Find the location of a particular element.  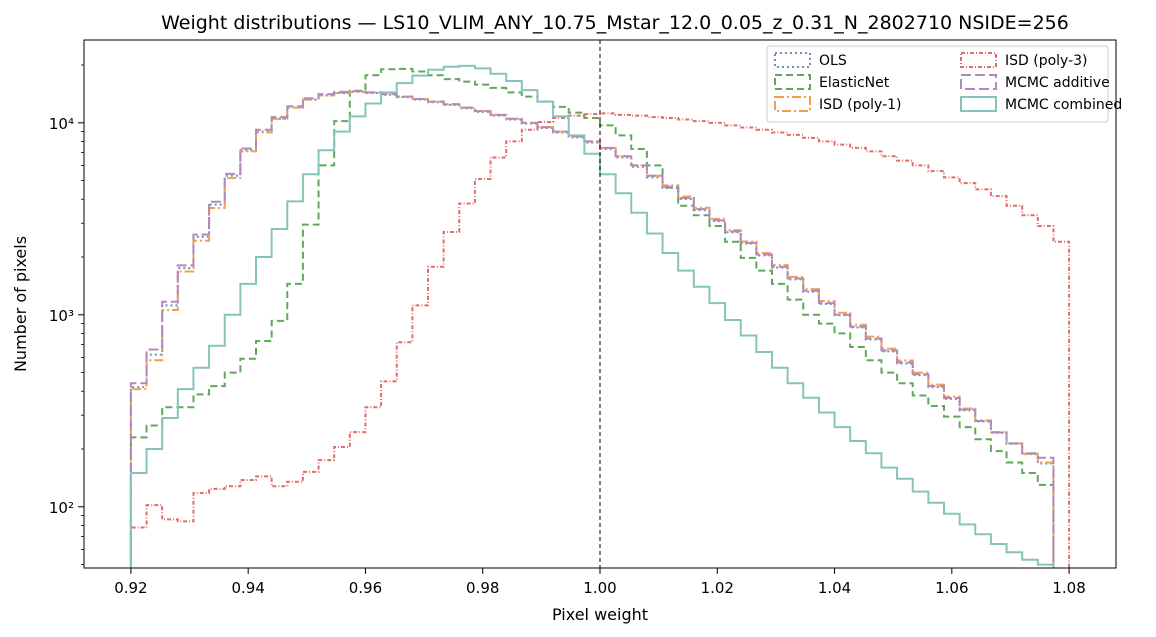

x-tick-label: 0.96 is located at coordinates (365, 588).